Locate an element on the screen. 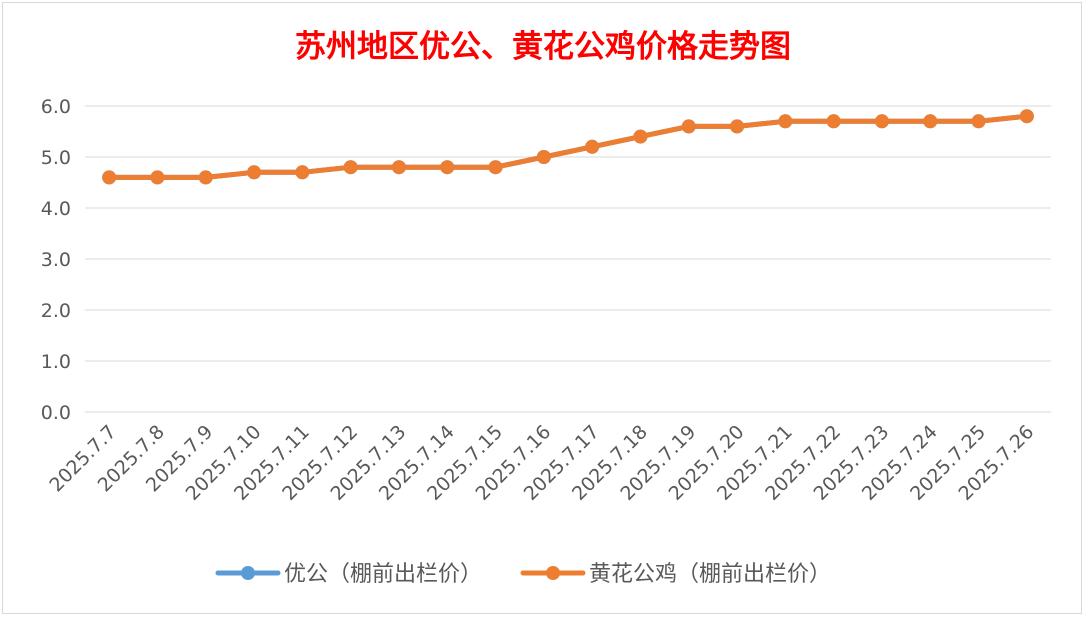  series-line is located at coordinates (568, 146).